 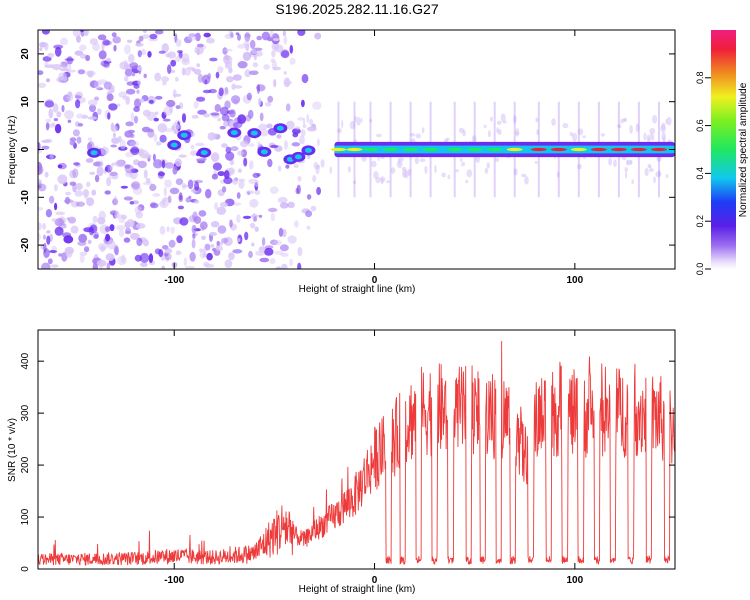 I want to click on colorbar-gradient, so click(x=723, y=149).